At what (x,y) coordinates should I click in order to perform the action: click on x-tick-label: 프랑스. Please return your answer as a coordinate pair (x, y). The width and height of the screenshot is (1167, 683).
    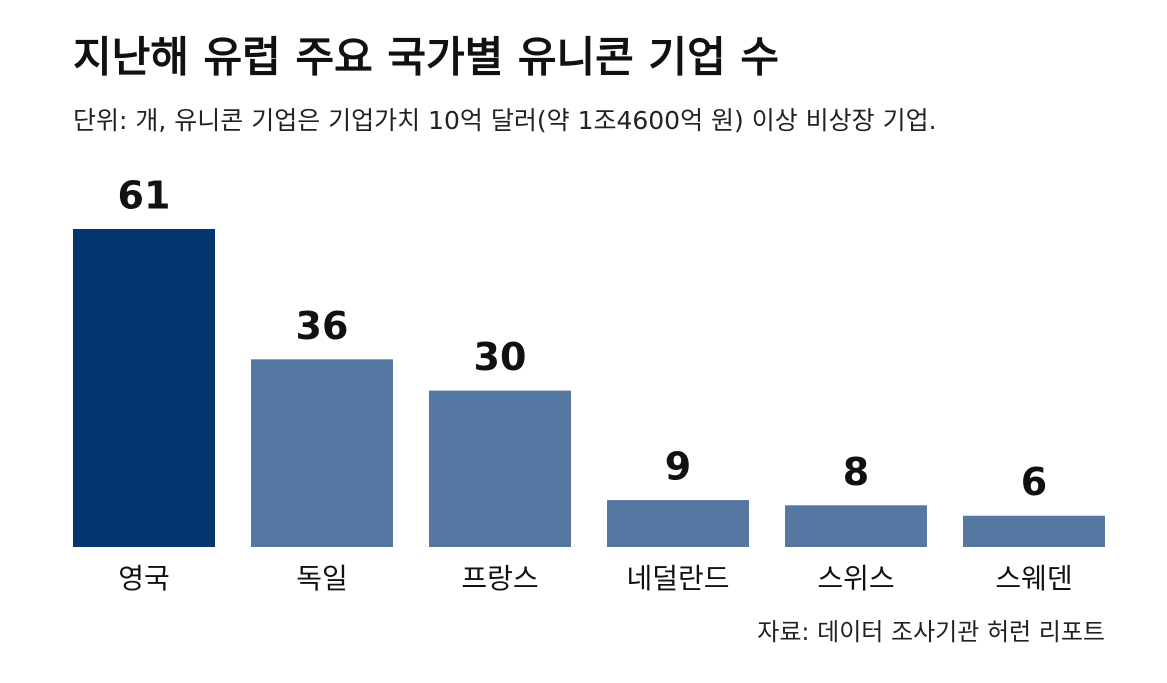
    Looking at the image, I should click on (499, 578).